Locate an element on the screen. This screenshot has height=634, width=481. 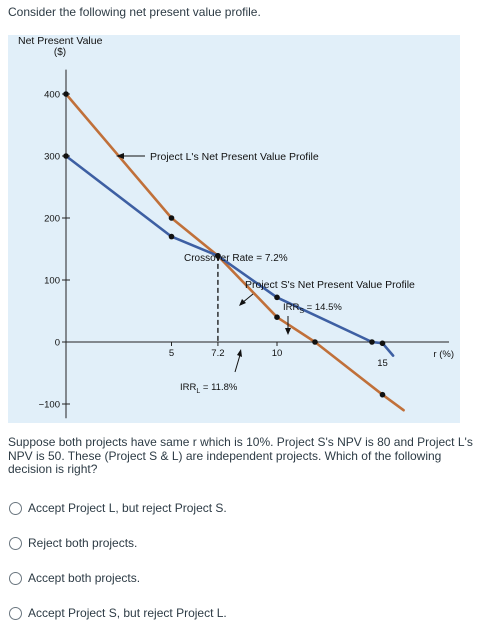
y-tick-label: 100 is located at coordinates (52, 281).